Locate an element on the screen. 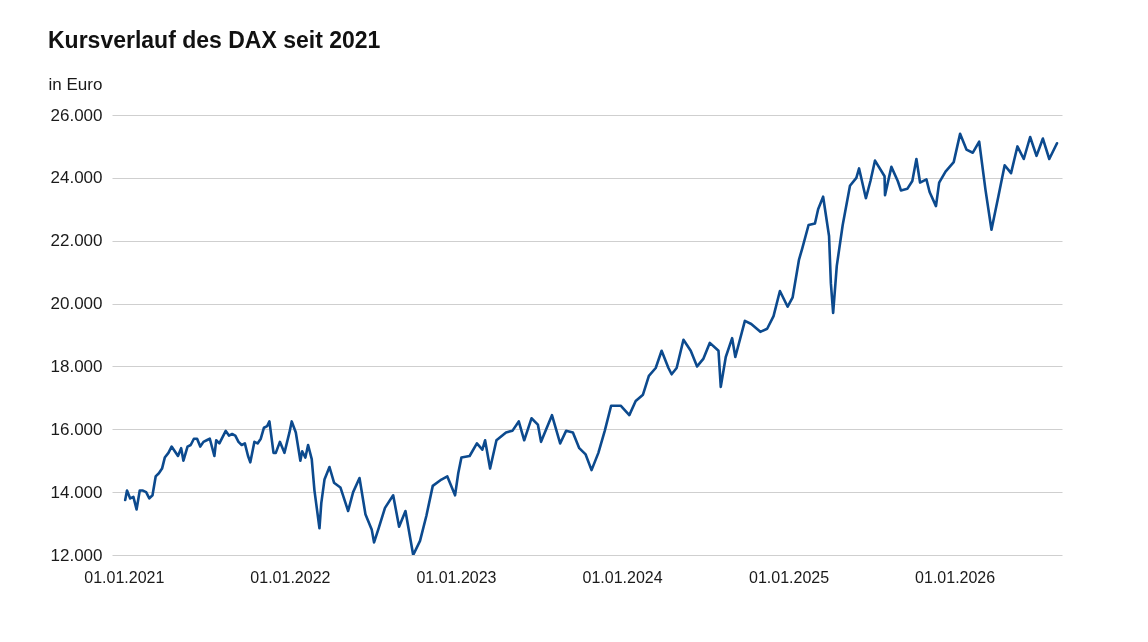 Image resolution: width=1148 pixels, height=642 pixels. y-tick-label: 22.000 is located at coordinates (76, 241).